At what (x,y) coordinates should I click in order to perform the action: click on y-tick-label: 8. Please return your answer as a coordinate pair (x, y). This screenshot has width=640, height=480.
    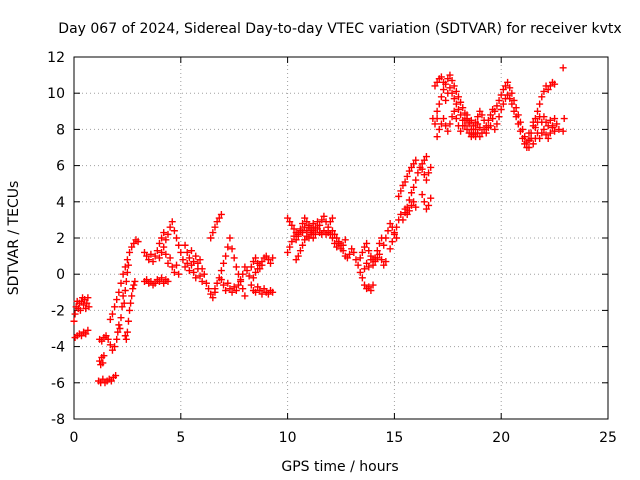
    Looking at the image, I should click on (60, 130).